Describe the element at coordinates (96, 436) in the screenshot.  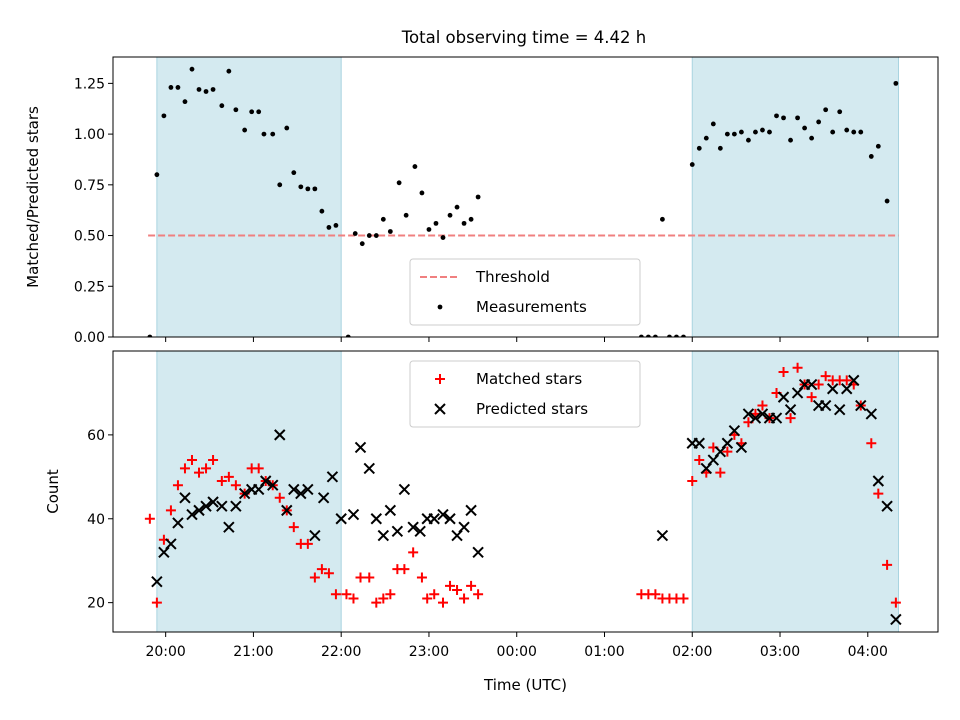
I see `y-tick-label: 60` at that location.